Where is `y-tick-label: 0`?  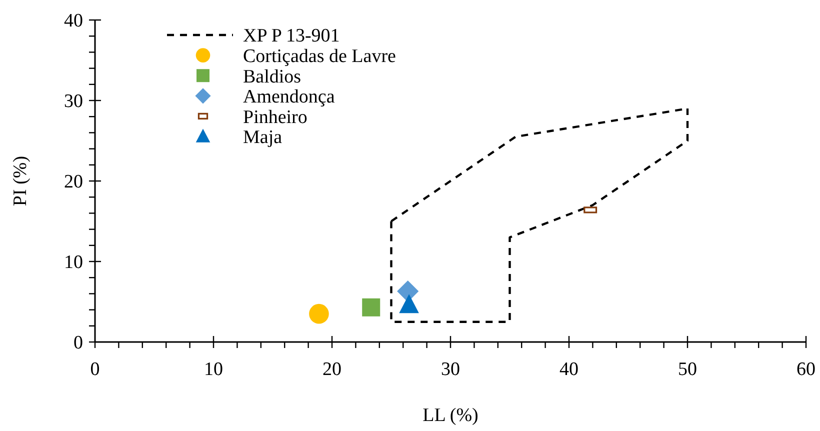
y-tick-label: 0 is located at coordinates (78, 343).